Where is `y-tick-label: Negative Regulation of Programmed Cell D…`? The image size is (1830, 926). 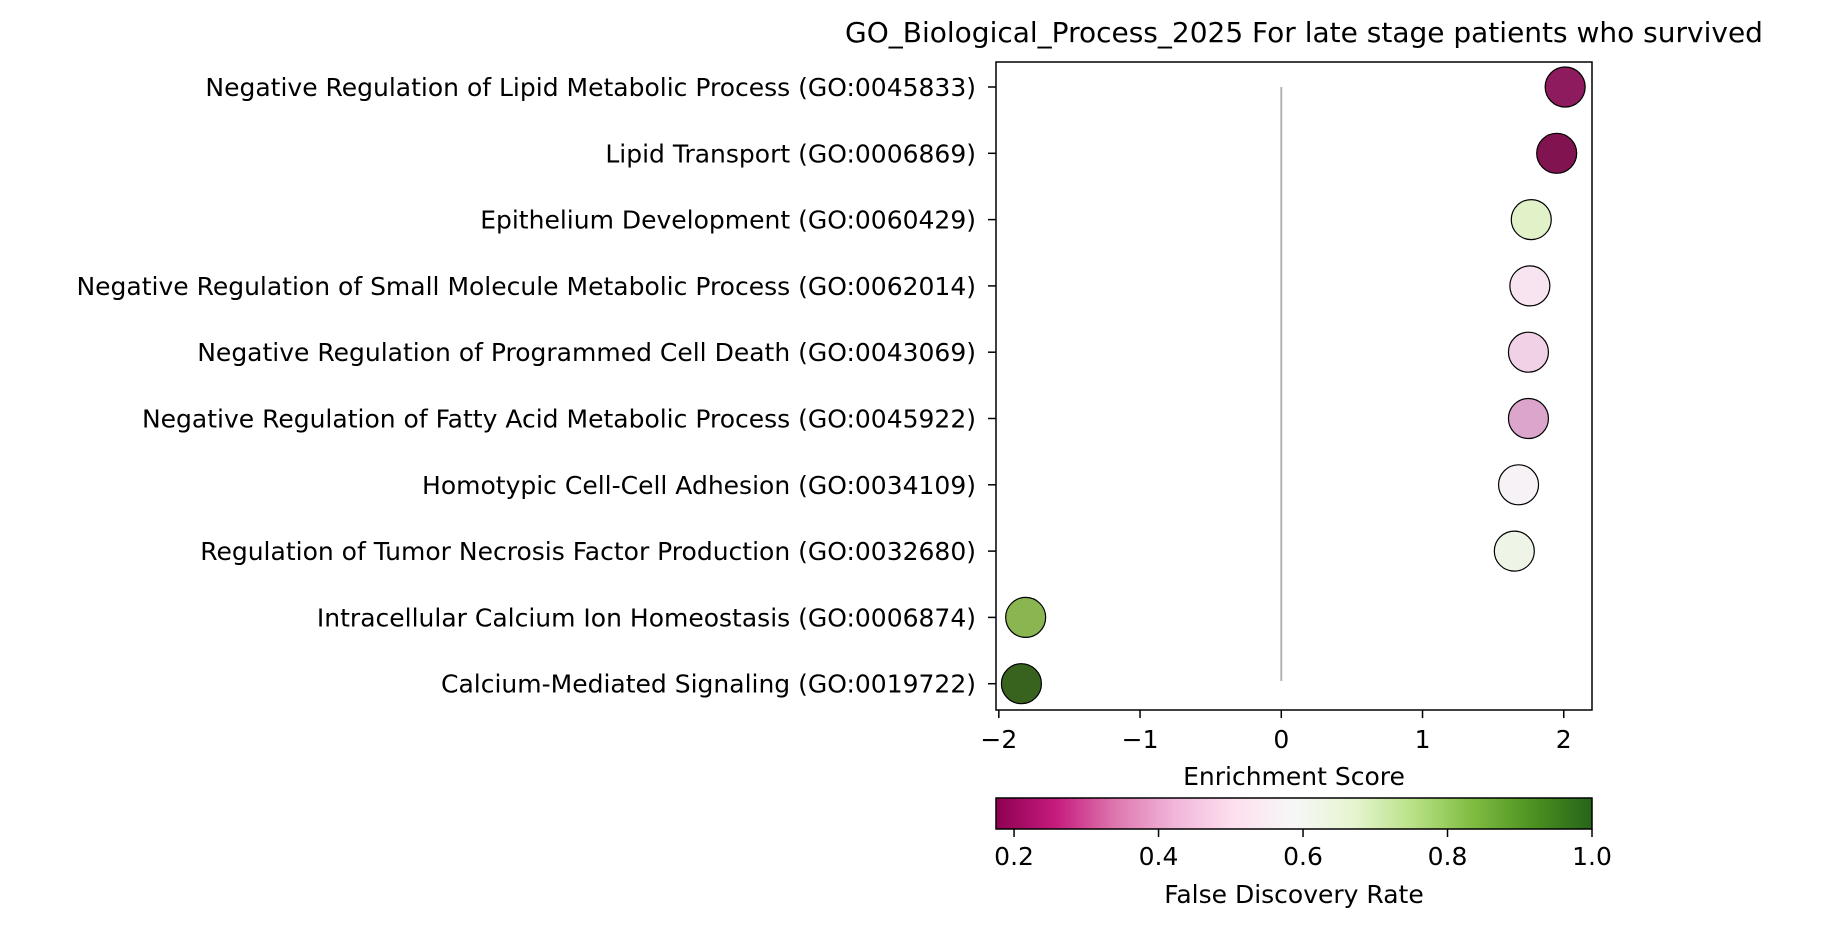 y-tick-label: Negative Regulation of Programmed Cell D… is located at coordinates (586, 352).